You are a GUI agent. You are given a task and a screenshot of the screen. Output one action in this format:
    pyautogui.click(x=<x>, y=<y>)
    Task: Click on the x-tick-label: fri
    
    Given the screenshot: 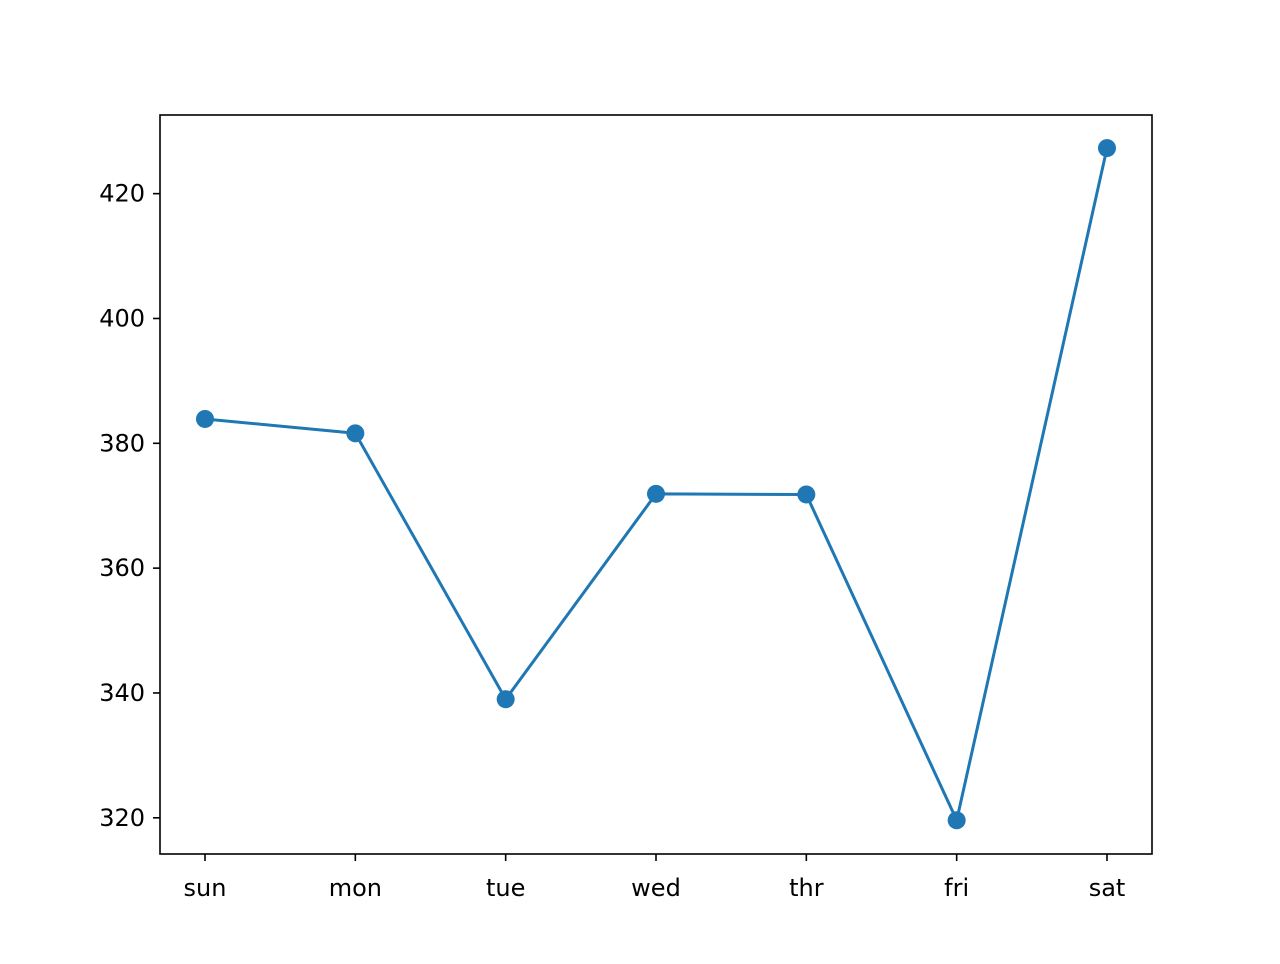 What is the action you would take?
    pyautogui.click(x=956, y=888)
    